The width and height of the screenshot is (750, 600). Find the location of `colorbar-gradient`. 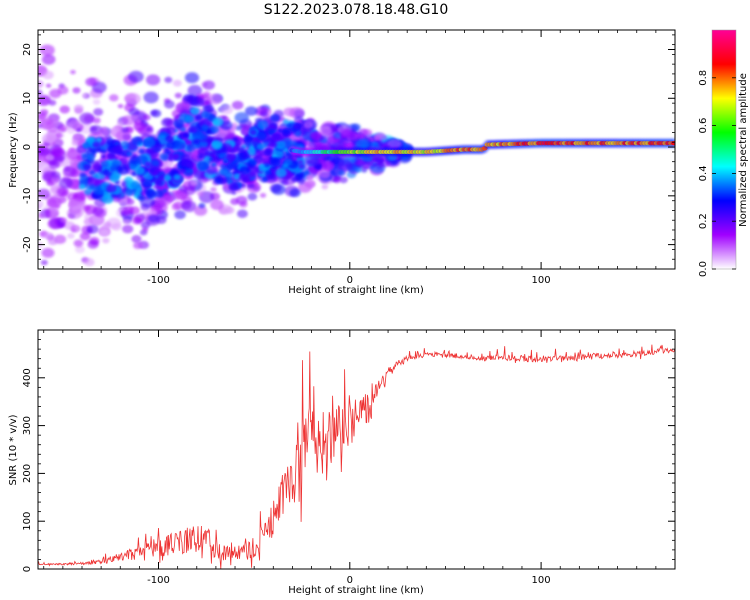

colorbar-gradient is located at coordinates (724, 149).